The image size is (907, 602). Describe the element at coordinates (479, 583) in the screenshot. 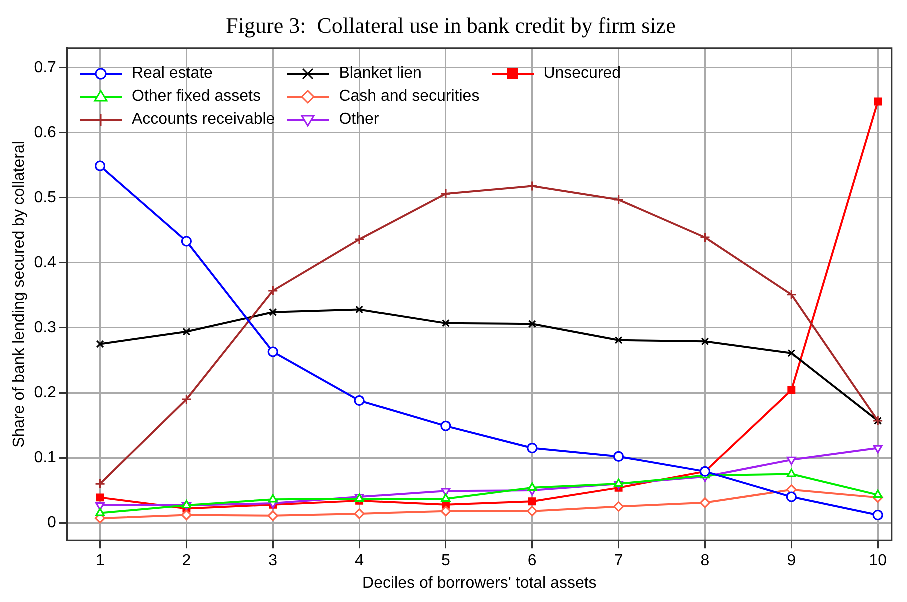

I see `x-axis-title: Deciles of borrowers' total assets` at that location.